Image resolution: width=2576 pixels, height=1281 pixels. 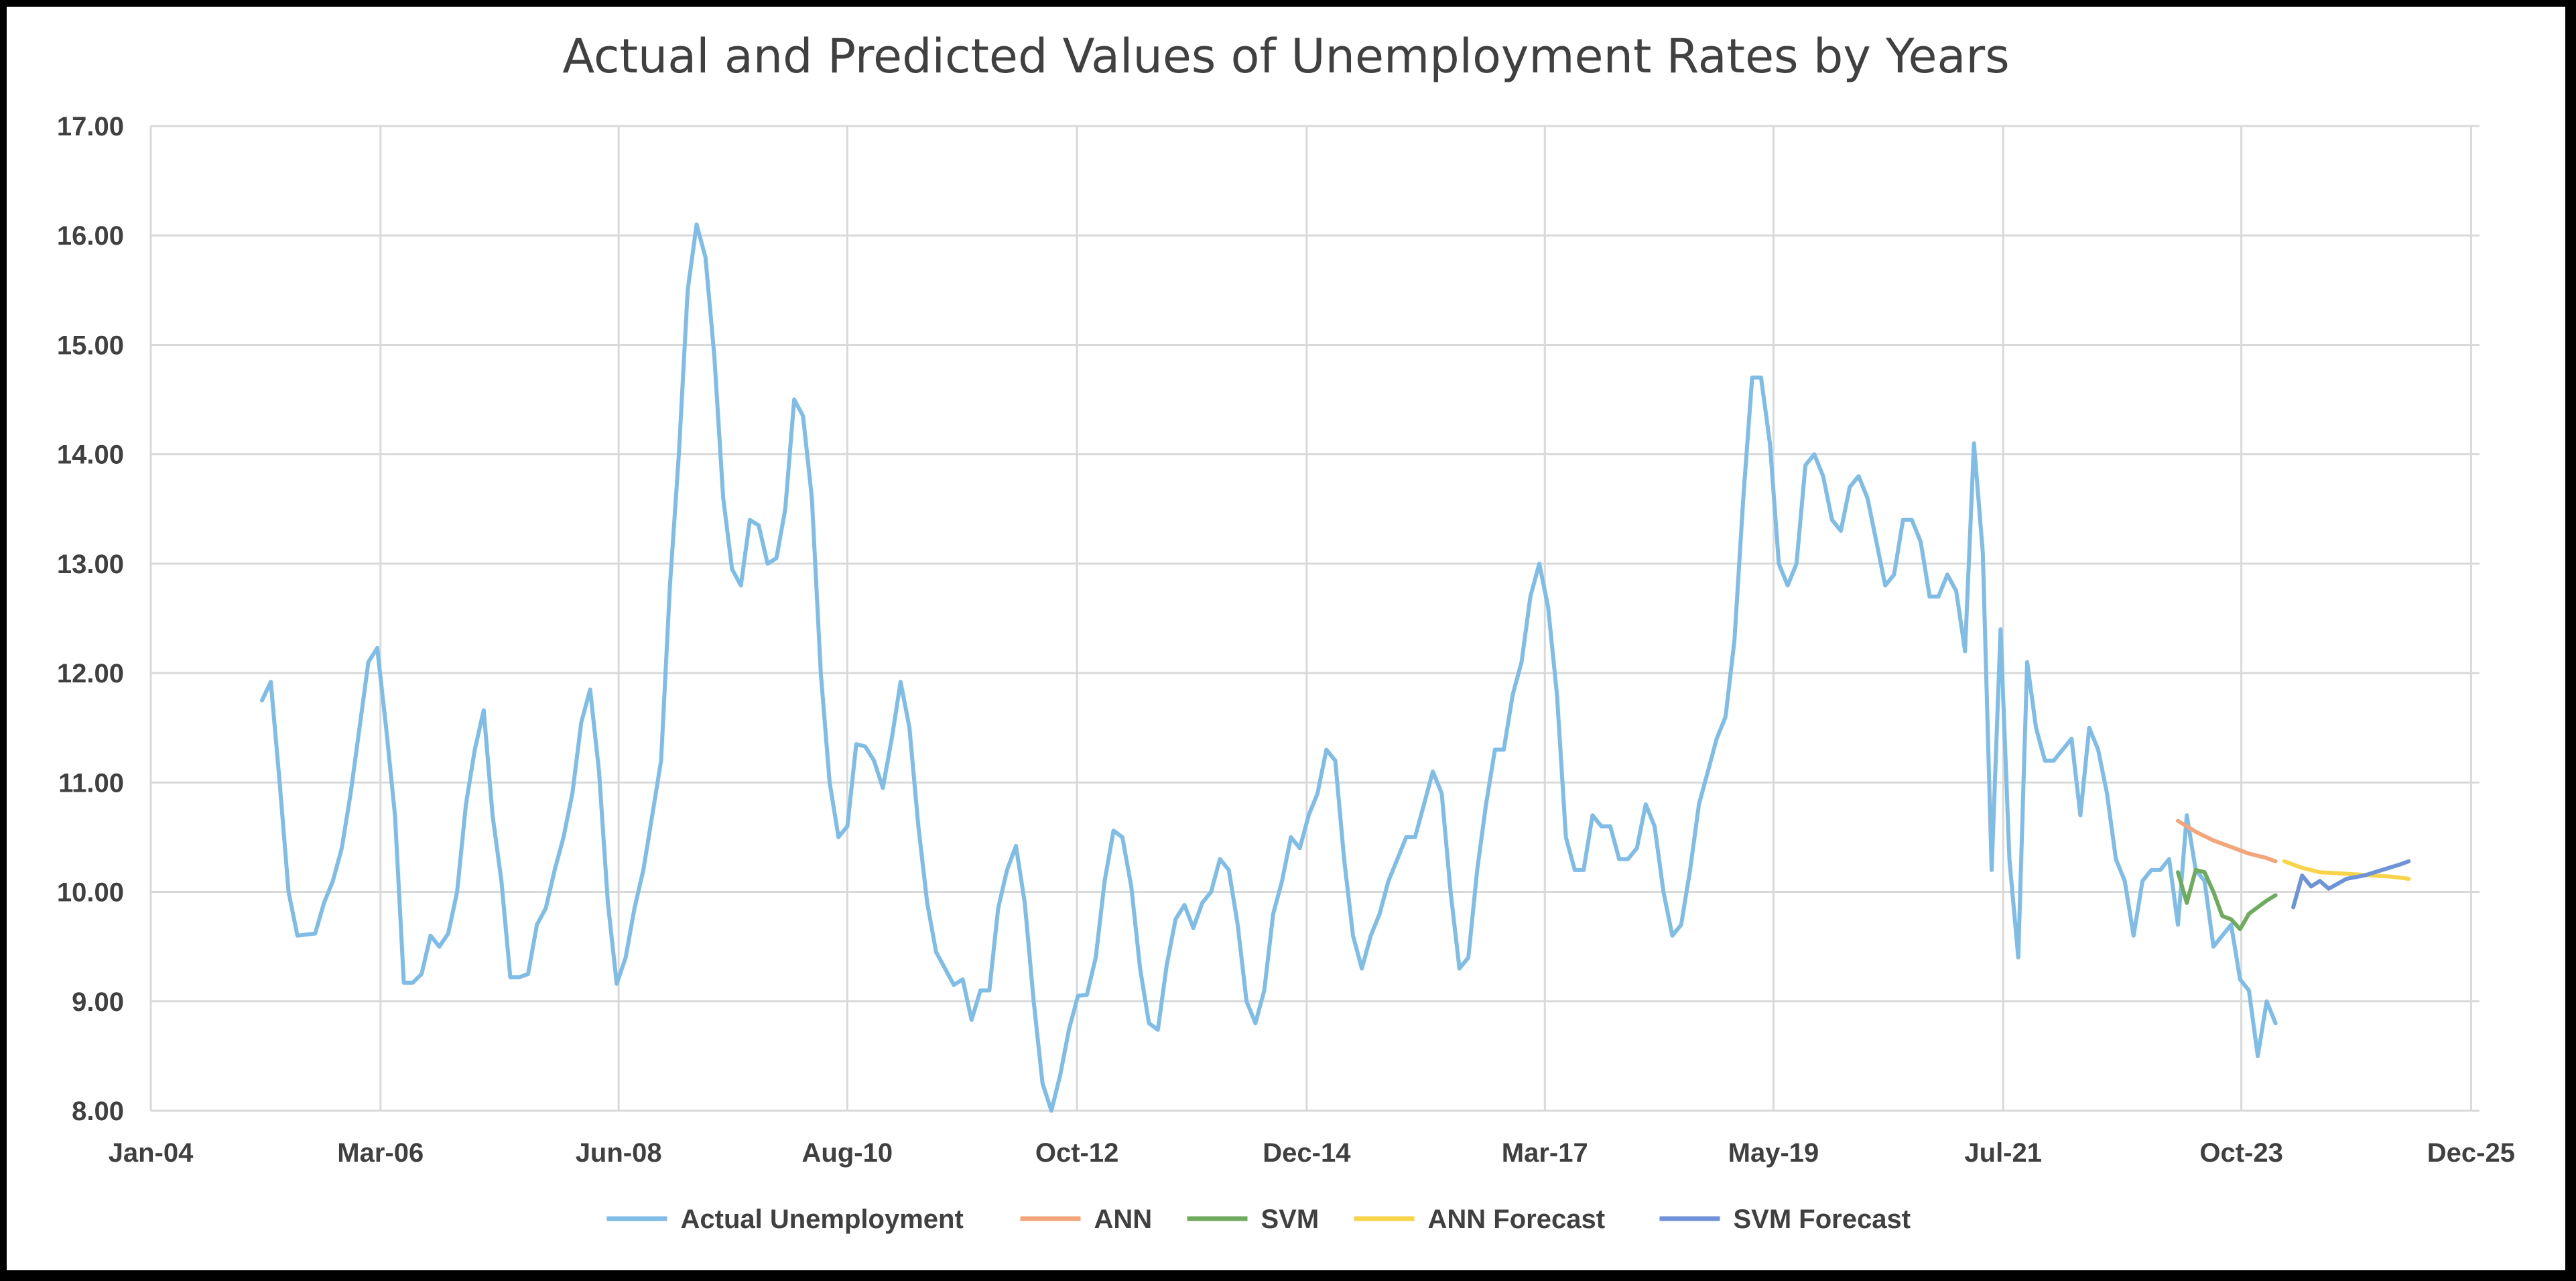 I want to click on legend-label-actual-unemployment: Actual Unemployment, so click(x=822, y=1219).